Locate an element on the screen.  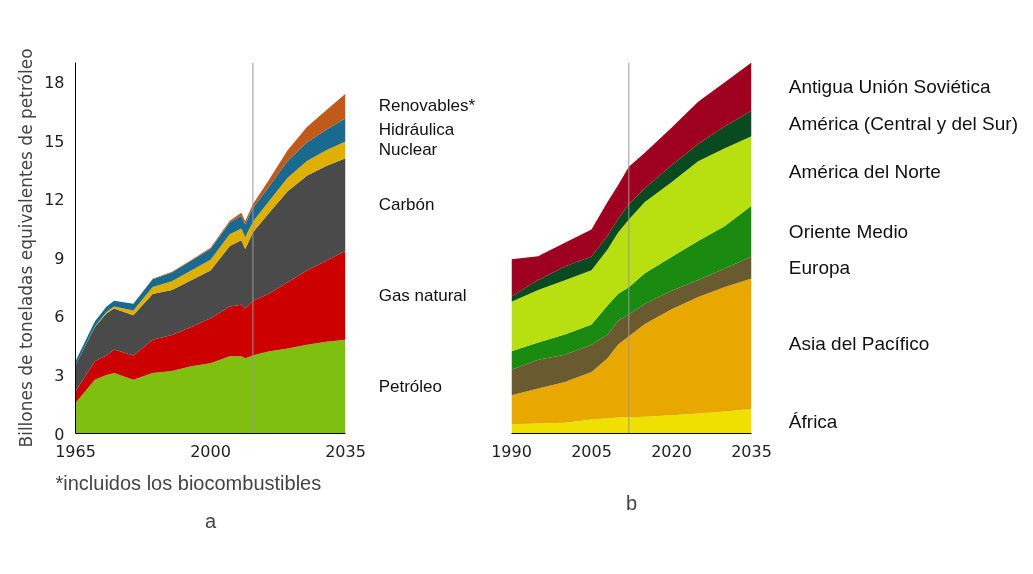
series-label: Nuclear is located at coordinates (408, 150).